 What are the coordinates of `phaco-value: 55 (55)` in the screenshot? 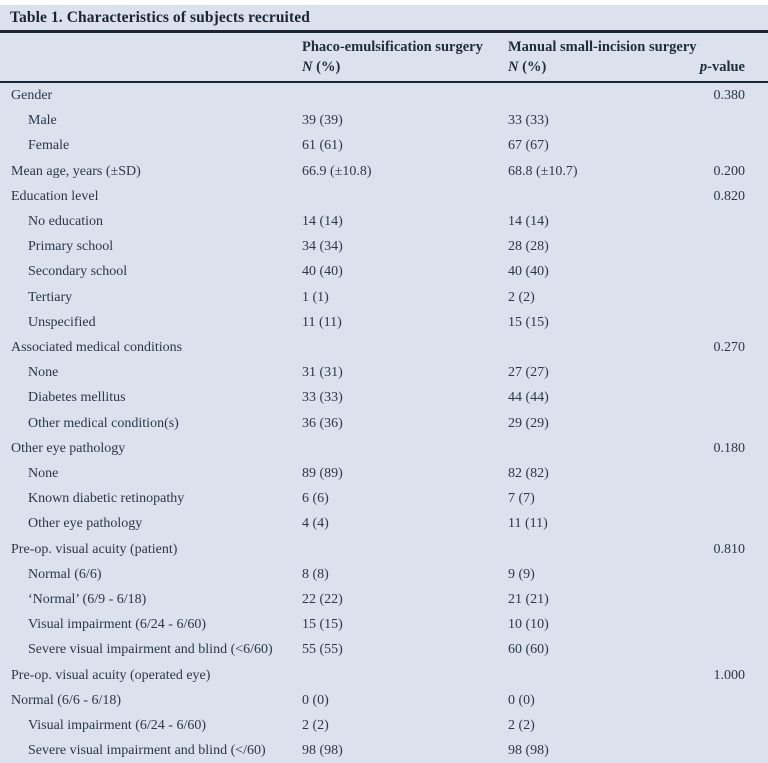 It's located at (322, 650).